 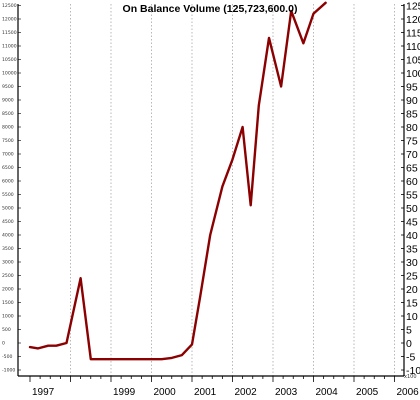 What do you see at coordinates (410, 358) in the screenshot?
I see `y-right-tick-label: -5` at bounding box center [410, 358].